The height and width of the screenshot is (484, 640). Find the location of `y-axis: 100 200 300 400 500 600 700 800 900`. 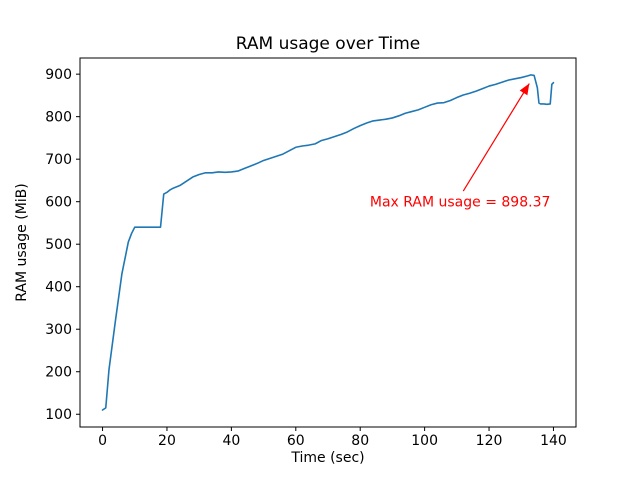

y-axis: 100 200 300 400 500 600 700 800 900 is located at coordinates (62, 245).